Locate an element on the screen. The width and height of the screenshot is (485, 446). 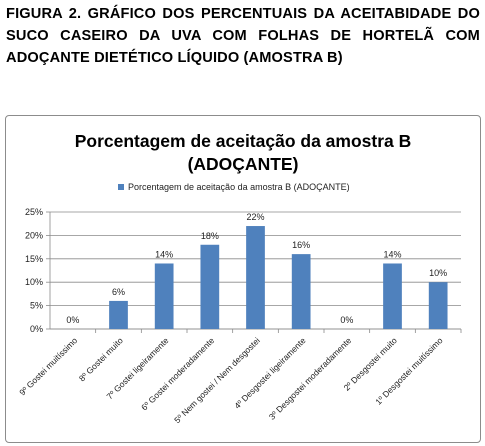
y-tick-label: 10% is located at coordinates (34, 282).